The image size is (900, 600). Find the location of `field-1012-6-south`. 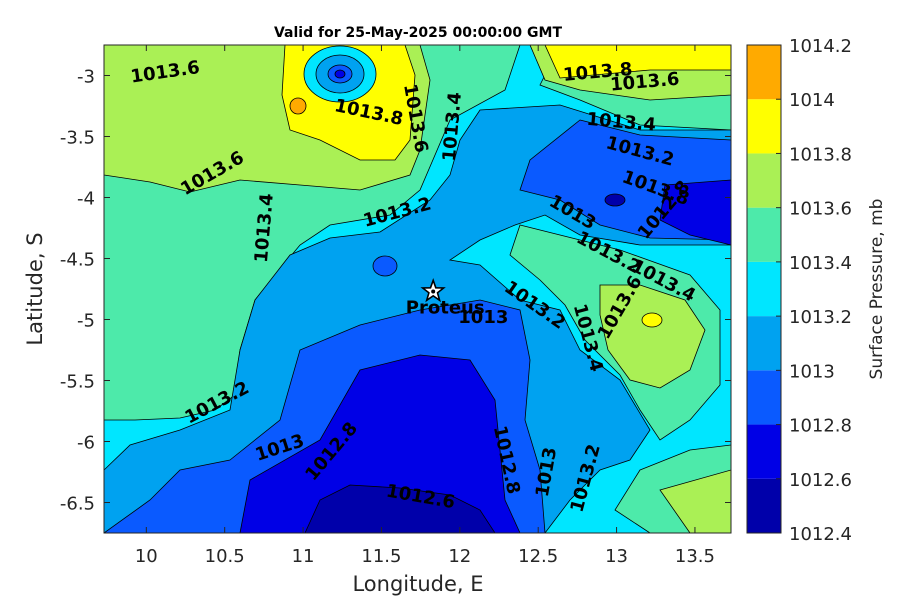

field-1012-6-south is located at coordinates (380, 443).